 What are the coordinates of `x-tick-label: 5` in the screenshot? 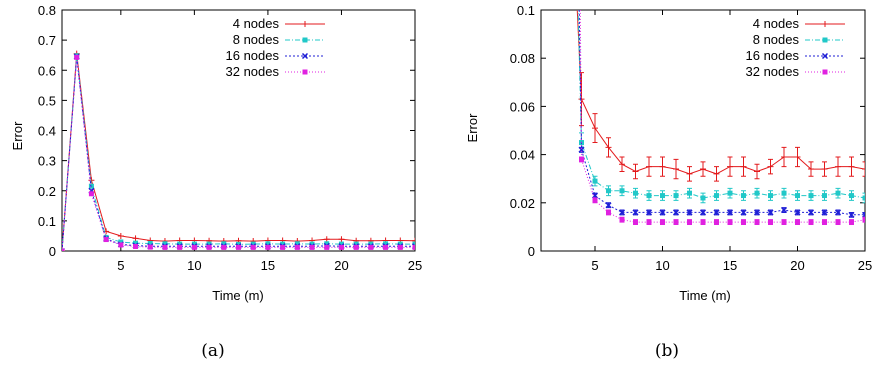 It's located at (594, 265).